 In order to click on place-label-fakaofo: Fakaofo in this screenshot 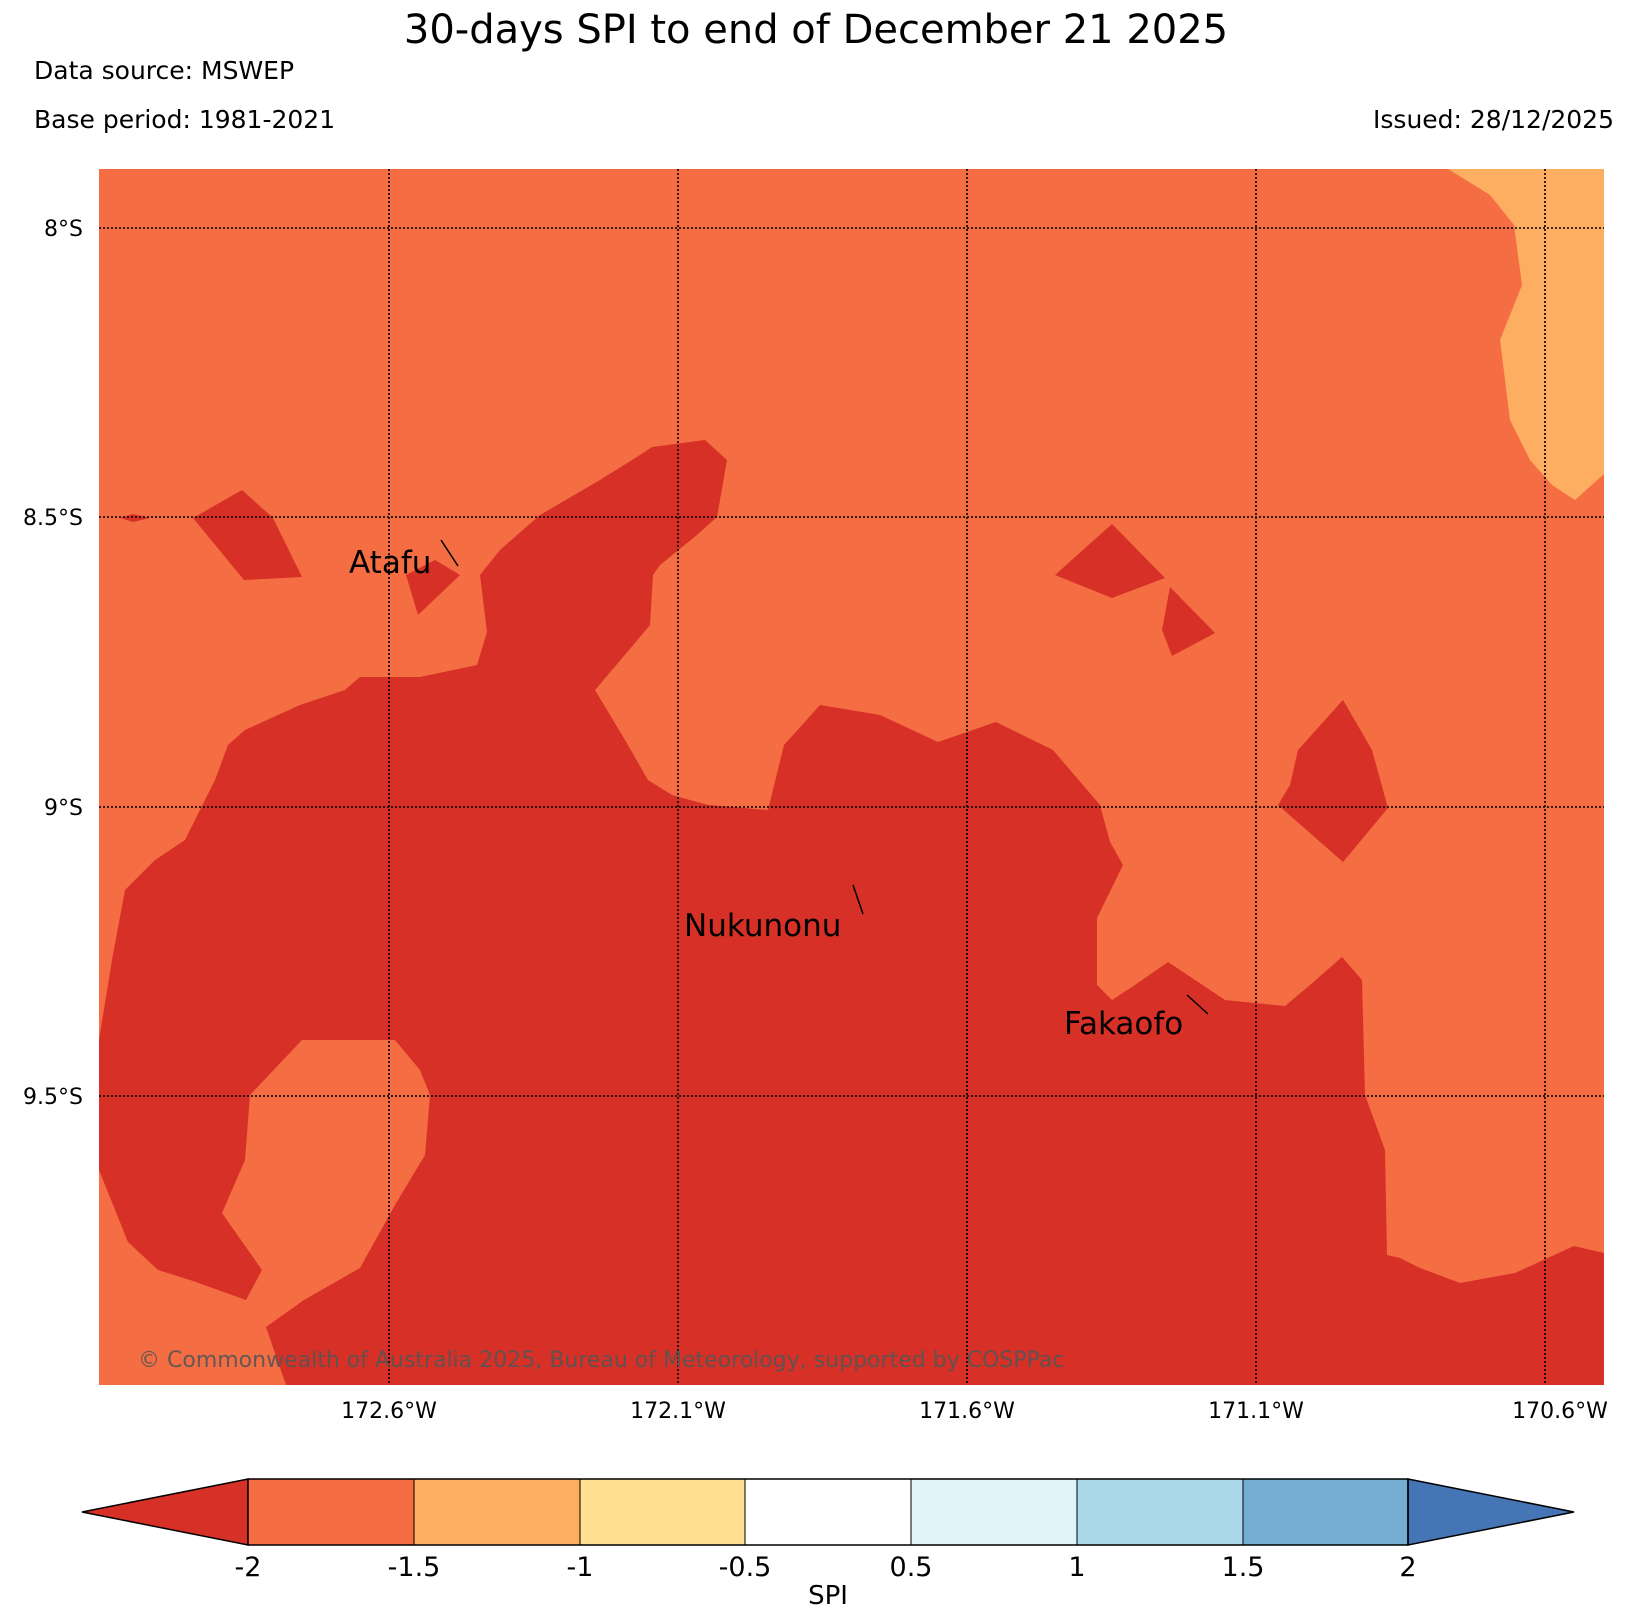, I will do `click(1123, 1024)`.